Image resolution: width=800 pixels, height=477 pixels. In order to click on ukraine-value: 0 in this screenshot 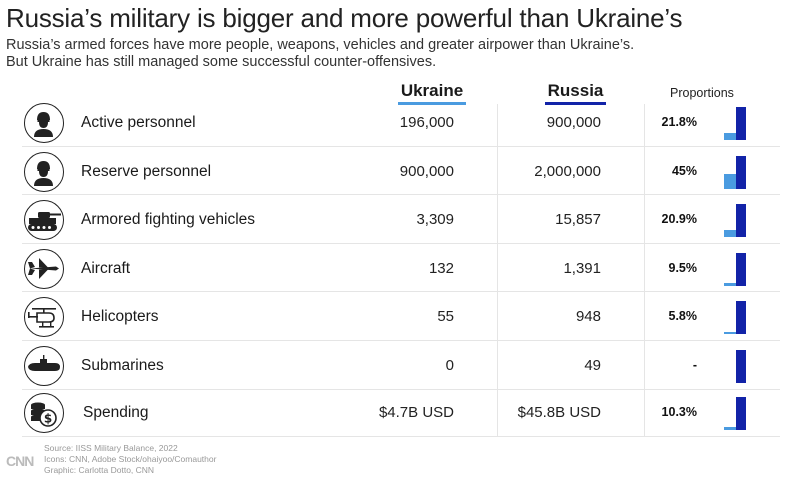, I will do `click(449, 365)`.